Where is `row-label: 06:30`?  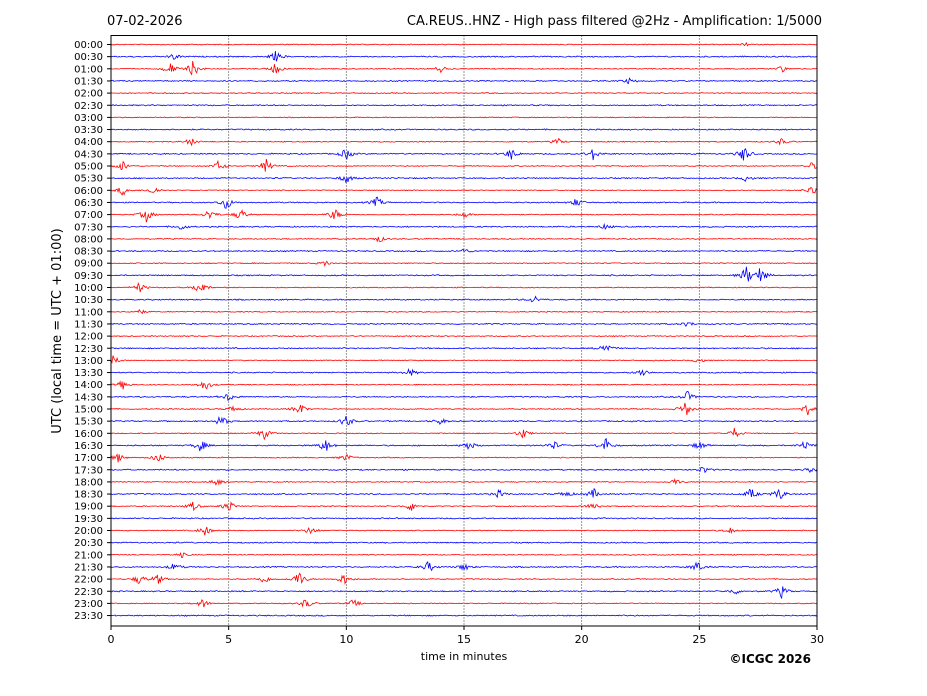 row-label: 06:30 is located at coordinates (88, 203).